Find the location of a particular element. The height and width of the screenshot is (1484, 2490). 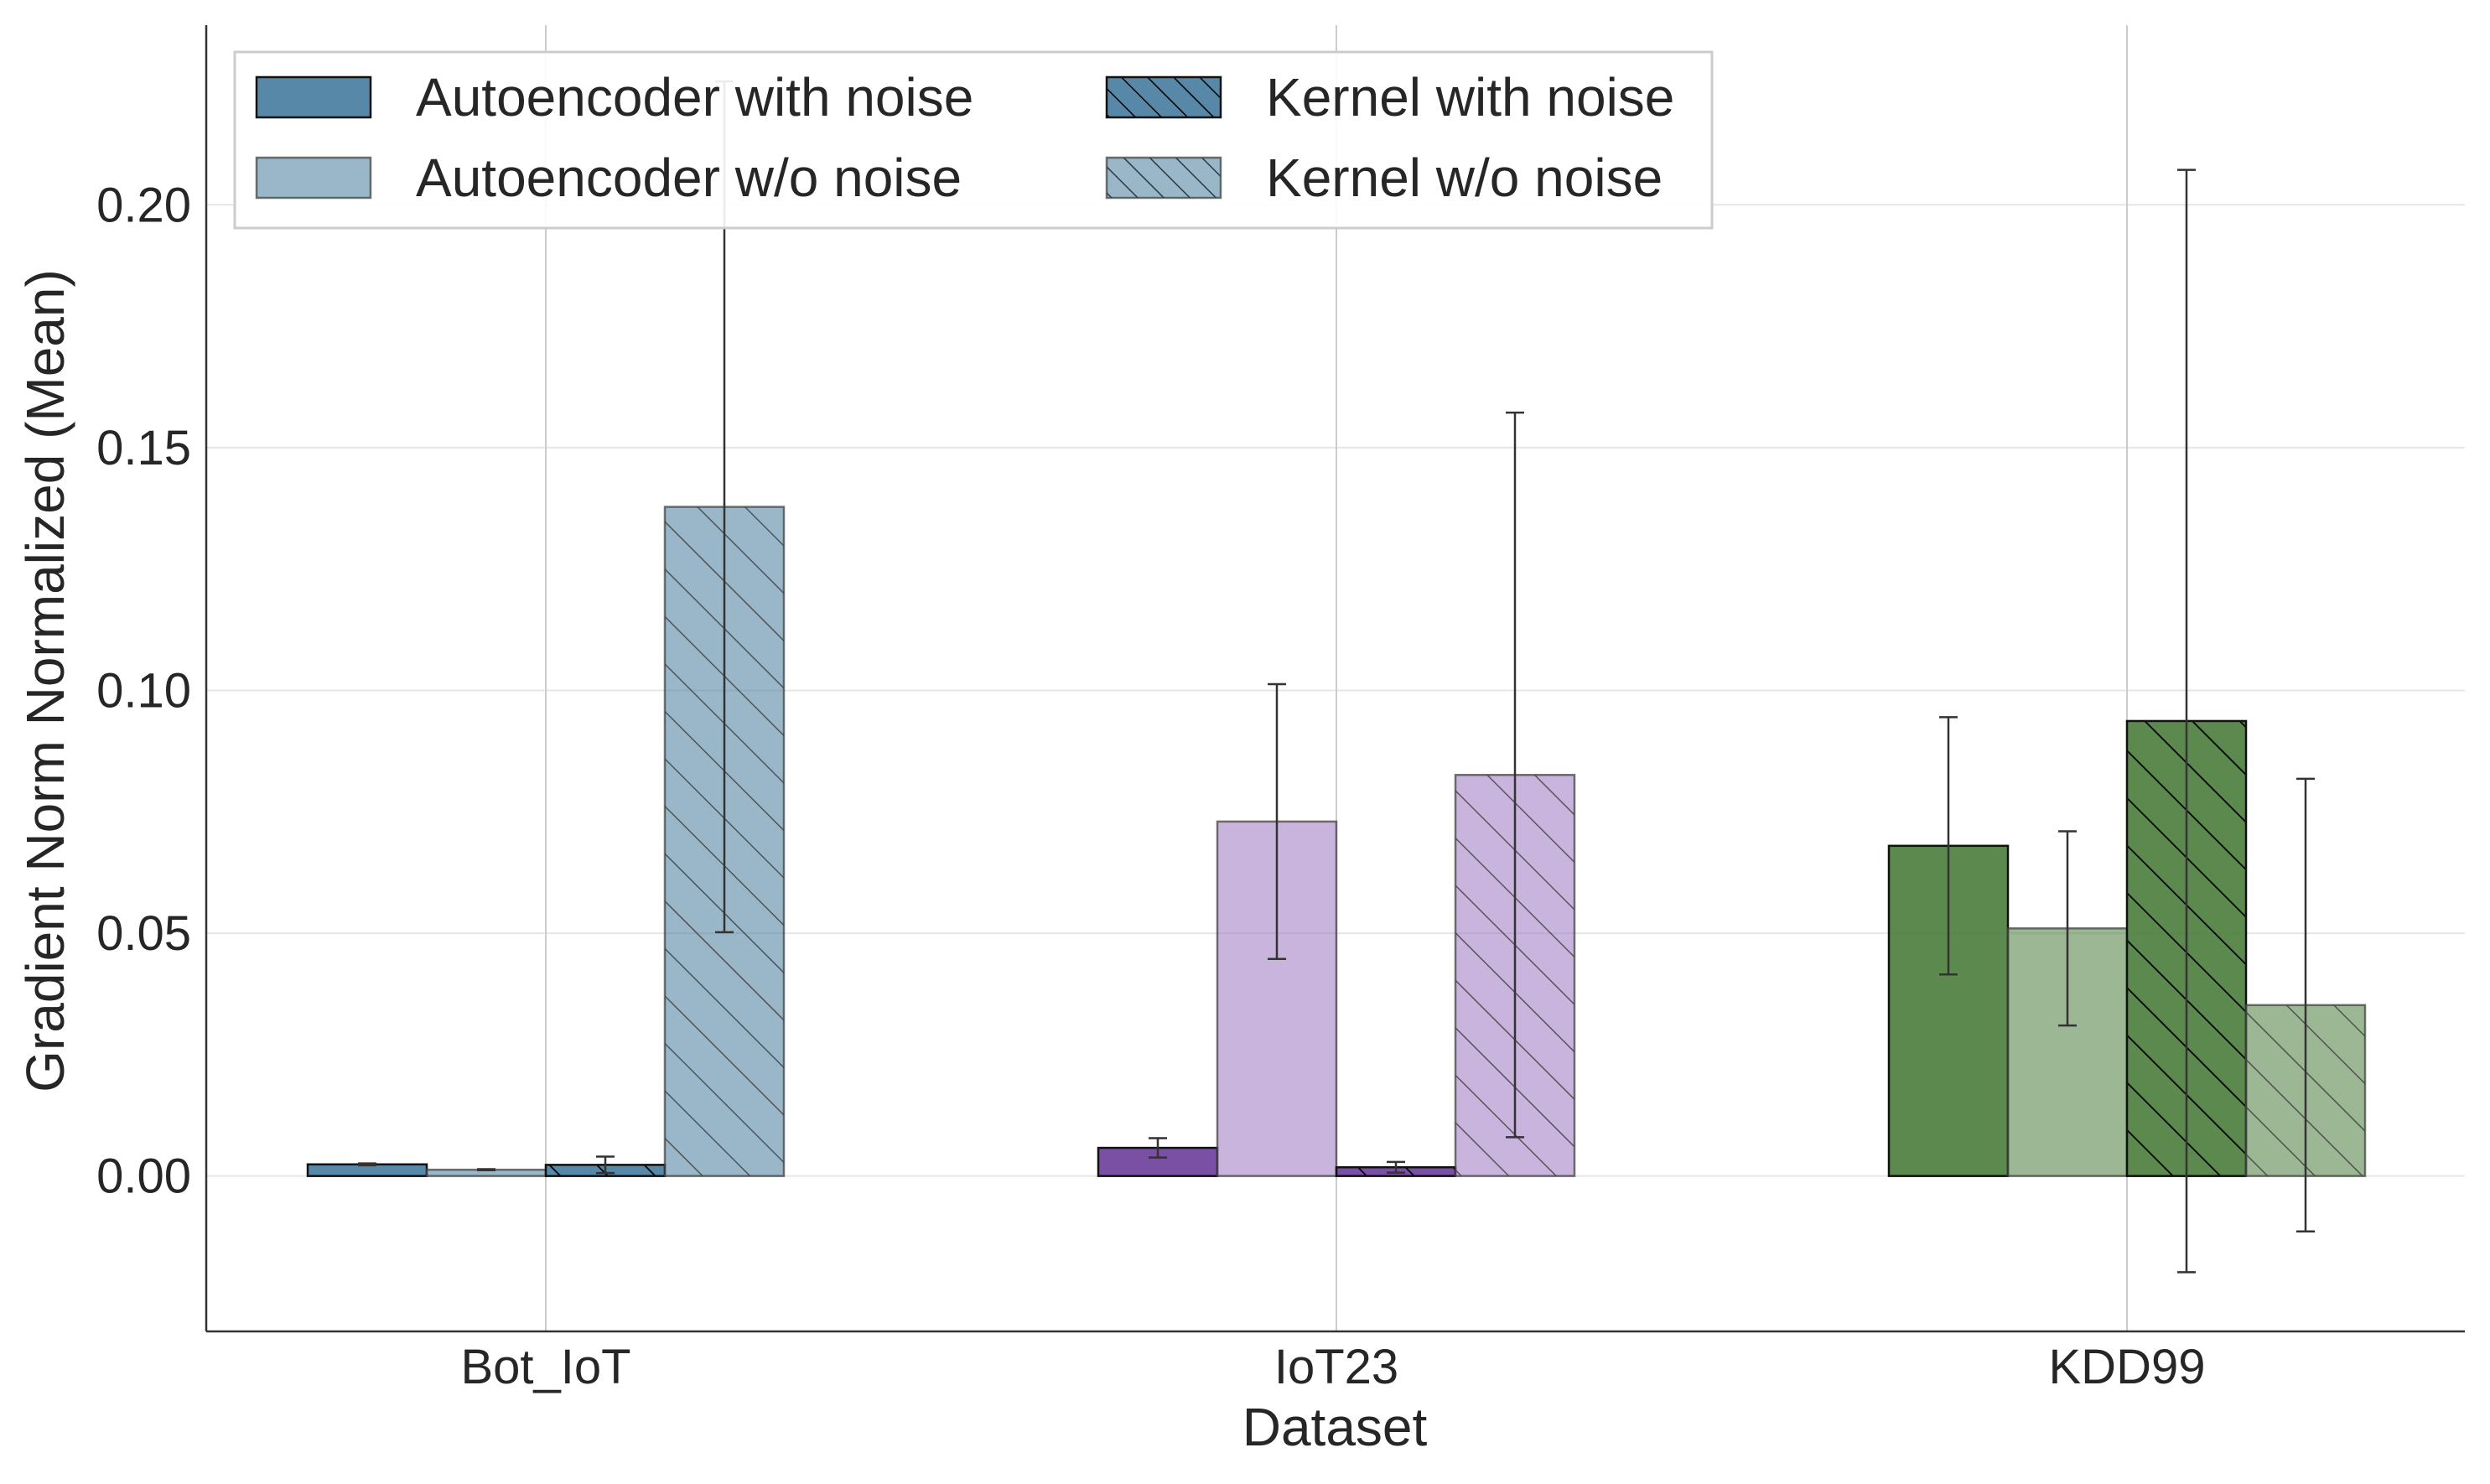

x-tick-label-bot-iot: Bot_IoT is located at coordinates (545, 1367).